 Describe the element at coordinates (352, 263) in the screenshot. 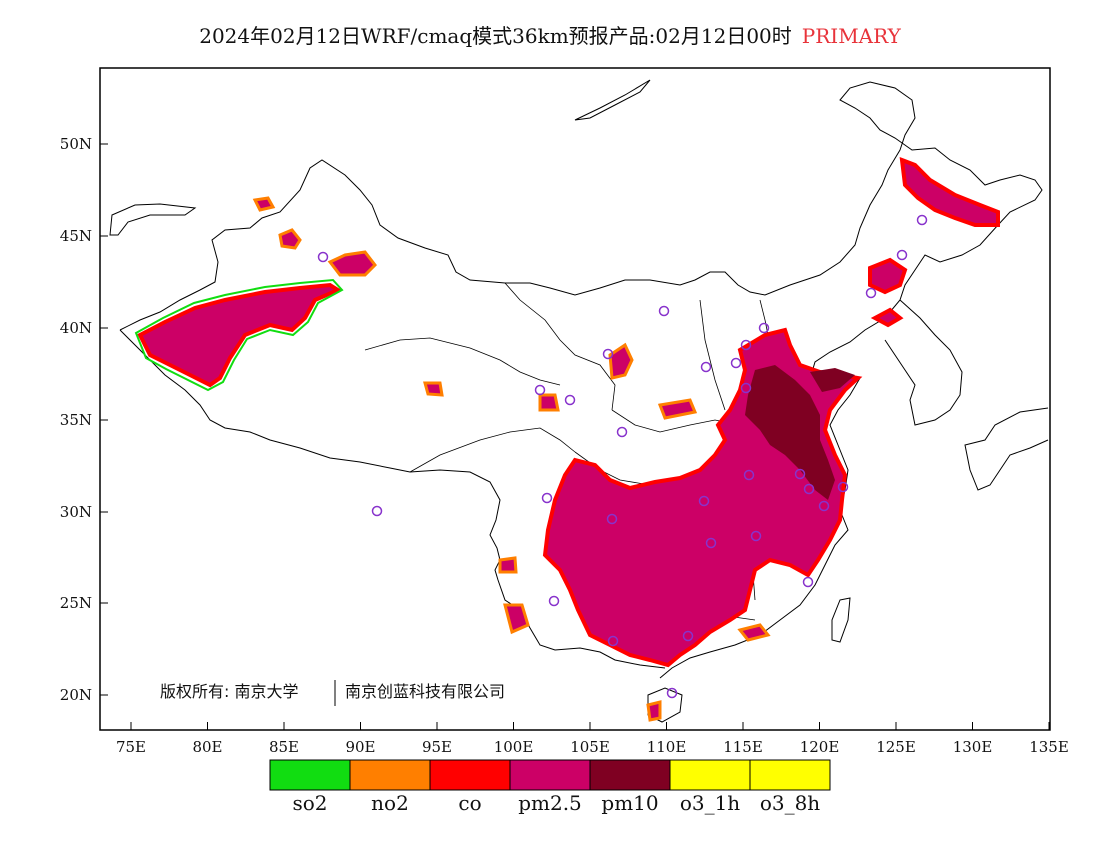

I see `pollution-xj-east` at that location.